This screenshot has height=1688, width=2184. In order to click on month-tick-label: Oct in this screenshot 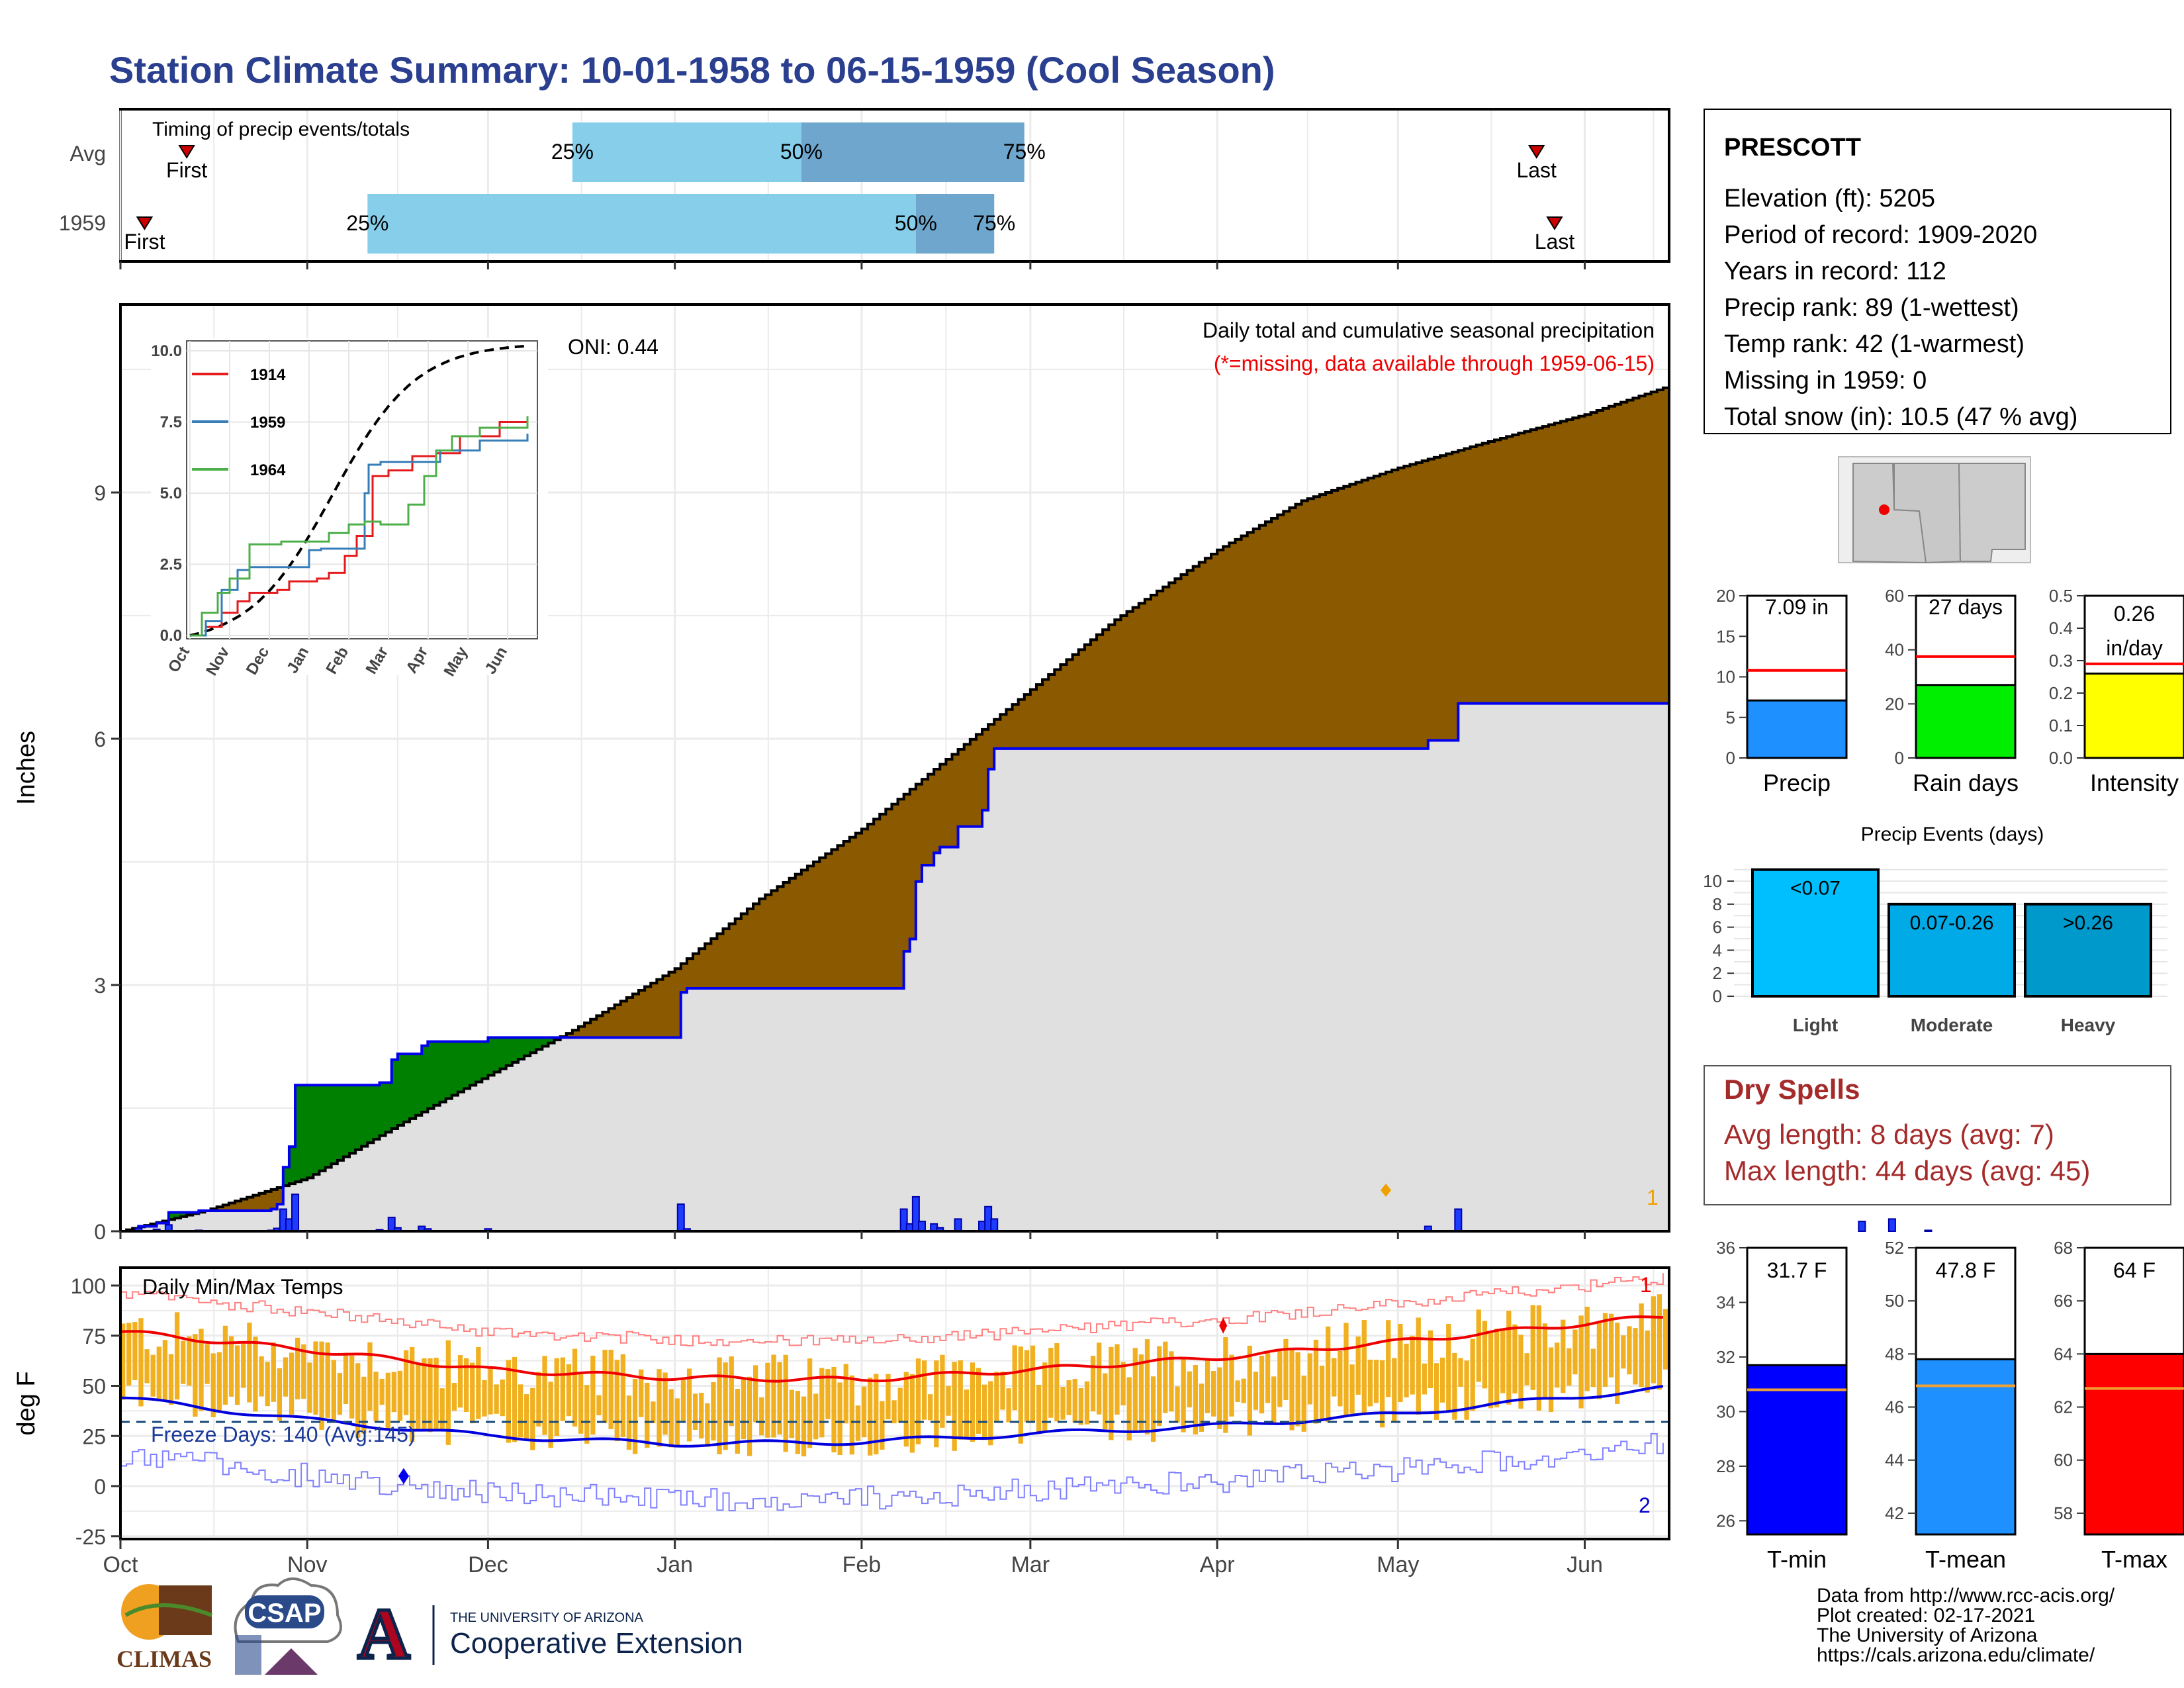, I will do `click(121, 1564)`.